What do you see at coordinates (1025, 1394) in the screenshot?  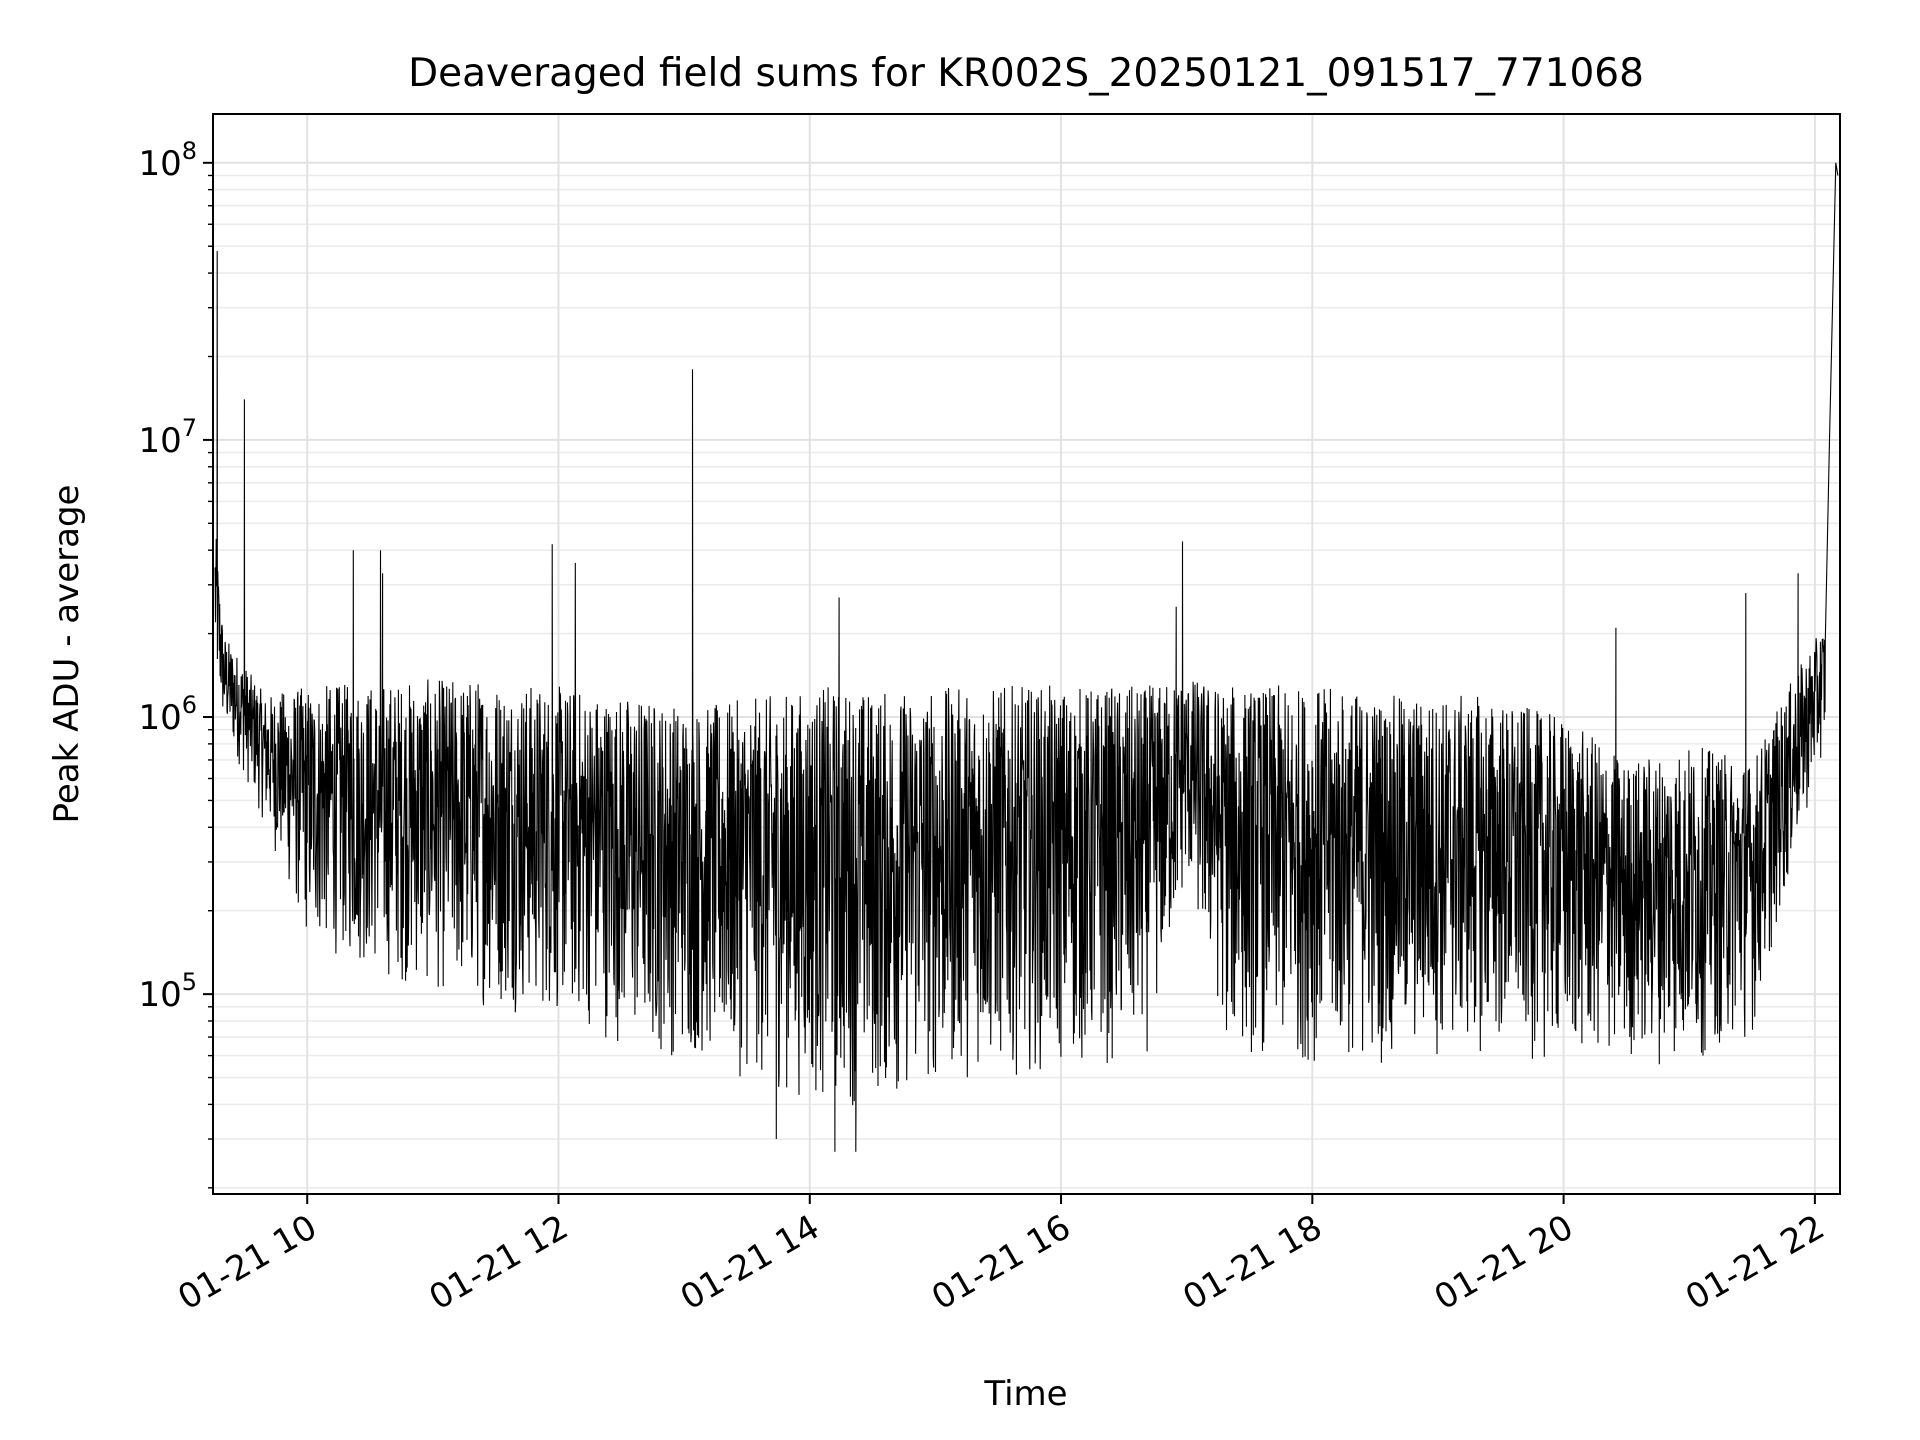 I see `x-axis-label: Time` at bounding box center [1025, 1394].